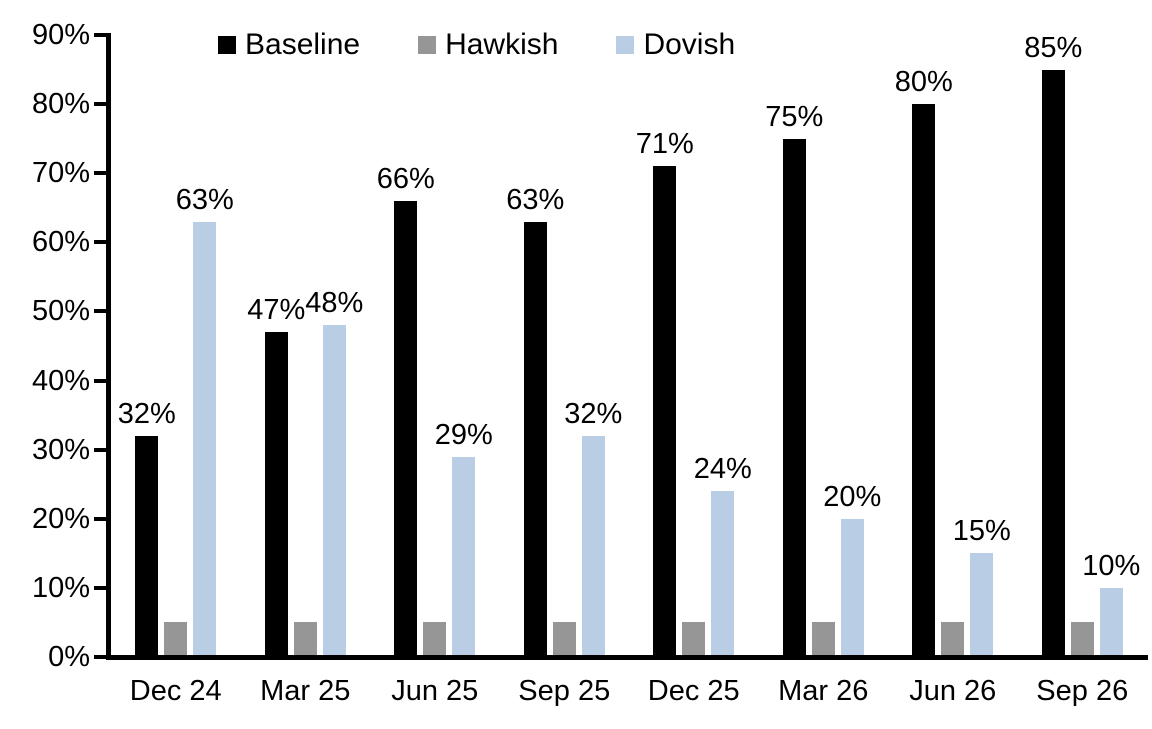 The image size is (1152, 729). What do you see at coordinates (625, 45) in the screenshot?
I see `legend-swatch-dovish-icon` at bounding box center [625, 45].